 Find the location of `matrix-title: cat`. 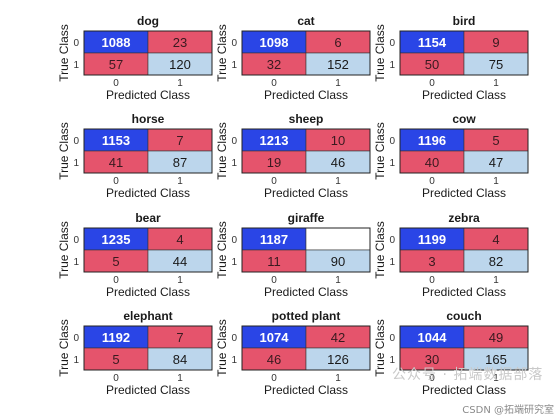

matrix-title: cat is located at coordinates (305, 21).